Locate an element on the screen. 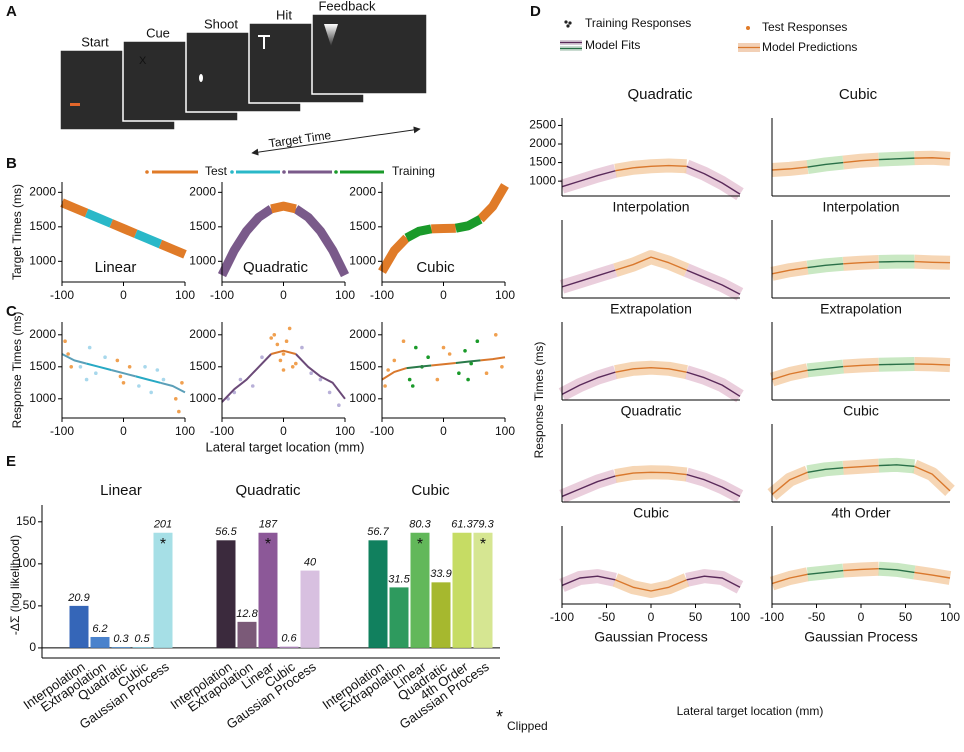  legend-label: Test is located at coordinates (216, 171).